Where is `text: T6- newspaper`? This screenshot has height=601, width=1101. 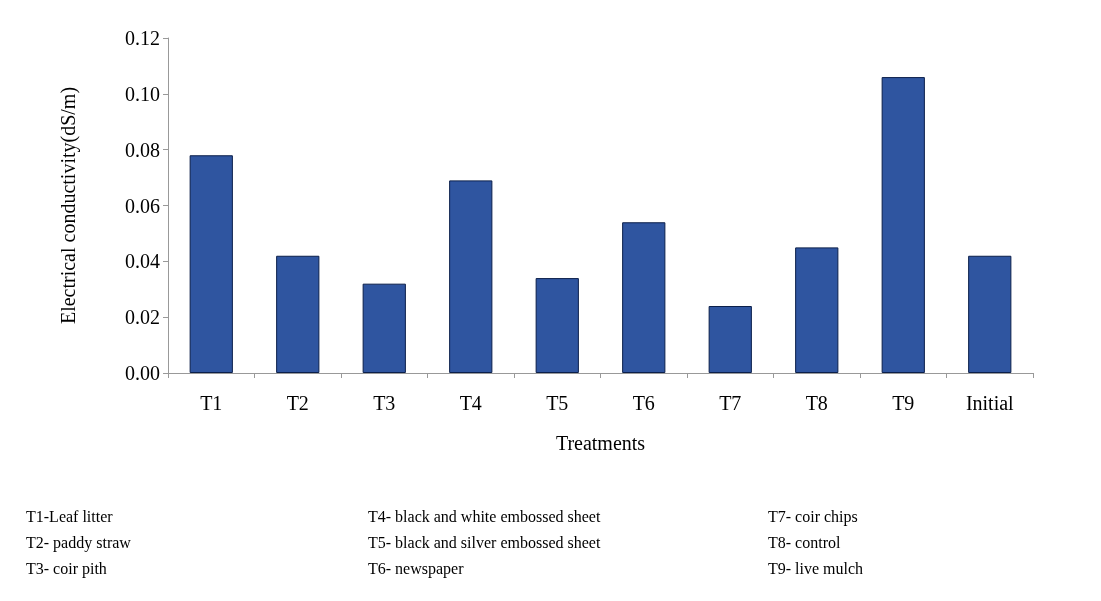 text: T6- newspaper is located at coordinates (416, 568).